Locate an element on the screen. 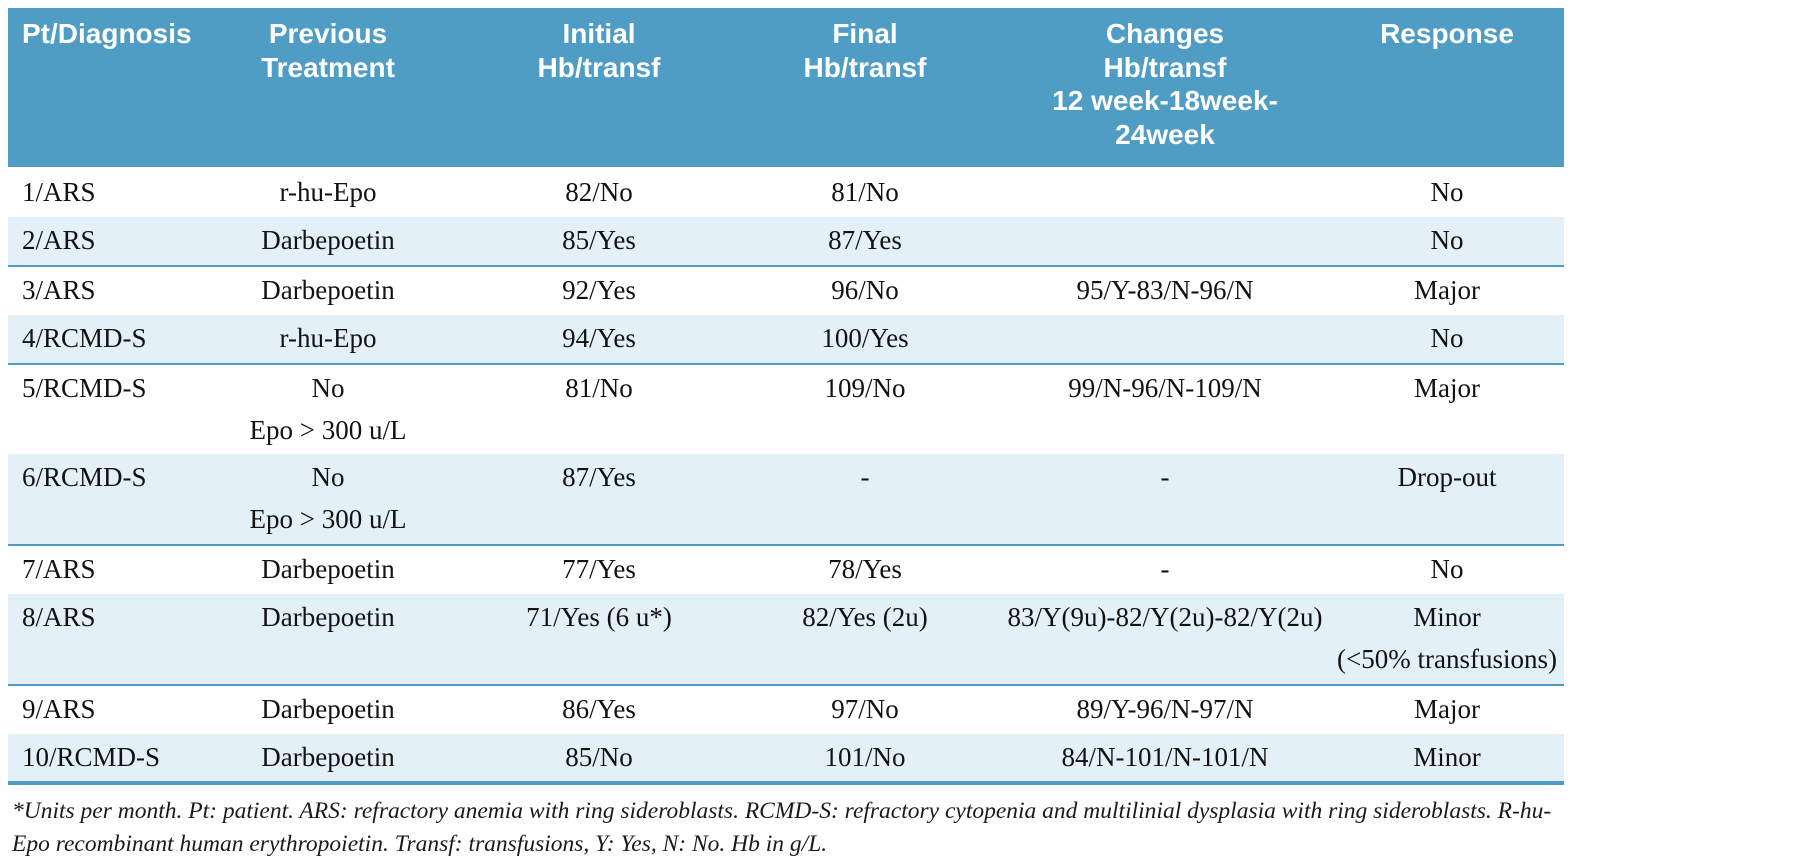 This screenshot has width=1800, height=860. table-row: 1/ARS r-hu-Epo 82/No 81/No No is located at coordinates (786, 192).